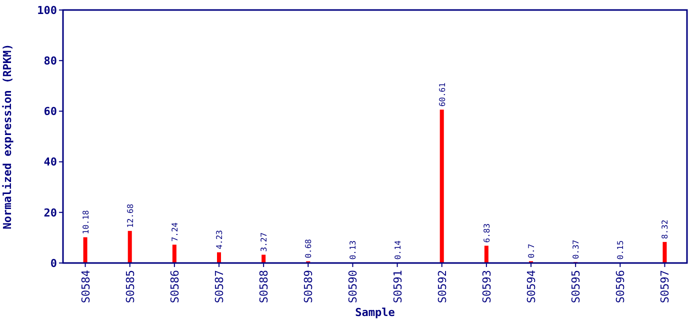  I want to click on y-tick-label: 80, so click(50, 61).